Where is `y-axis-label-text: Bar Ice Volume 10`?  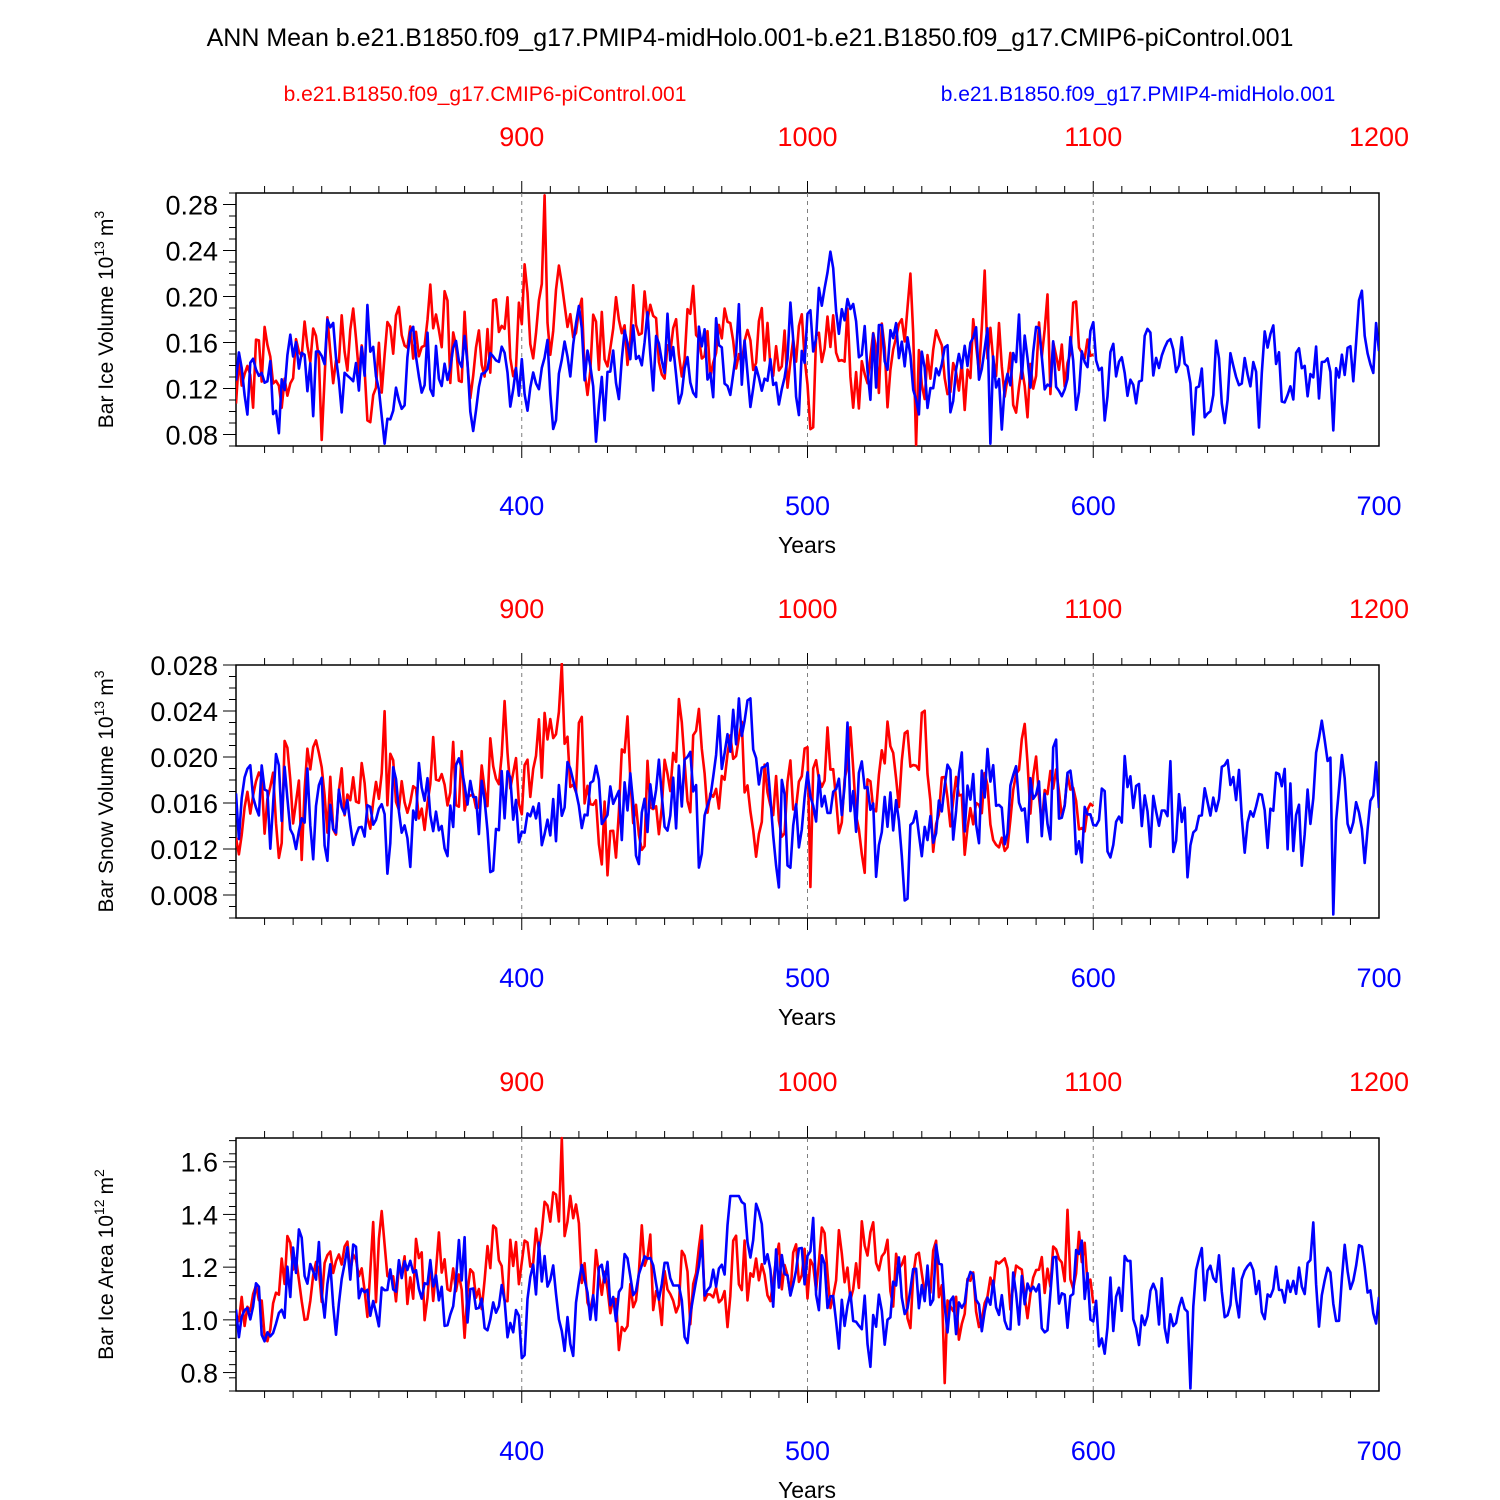 y-axis-label-text: Bar Ice Volume 10 is located at coordinates (106, 343).